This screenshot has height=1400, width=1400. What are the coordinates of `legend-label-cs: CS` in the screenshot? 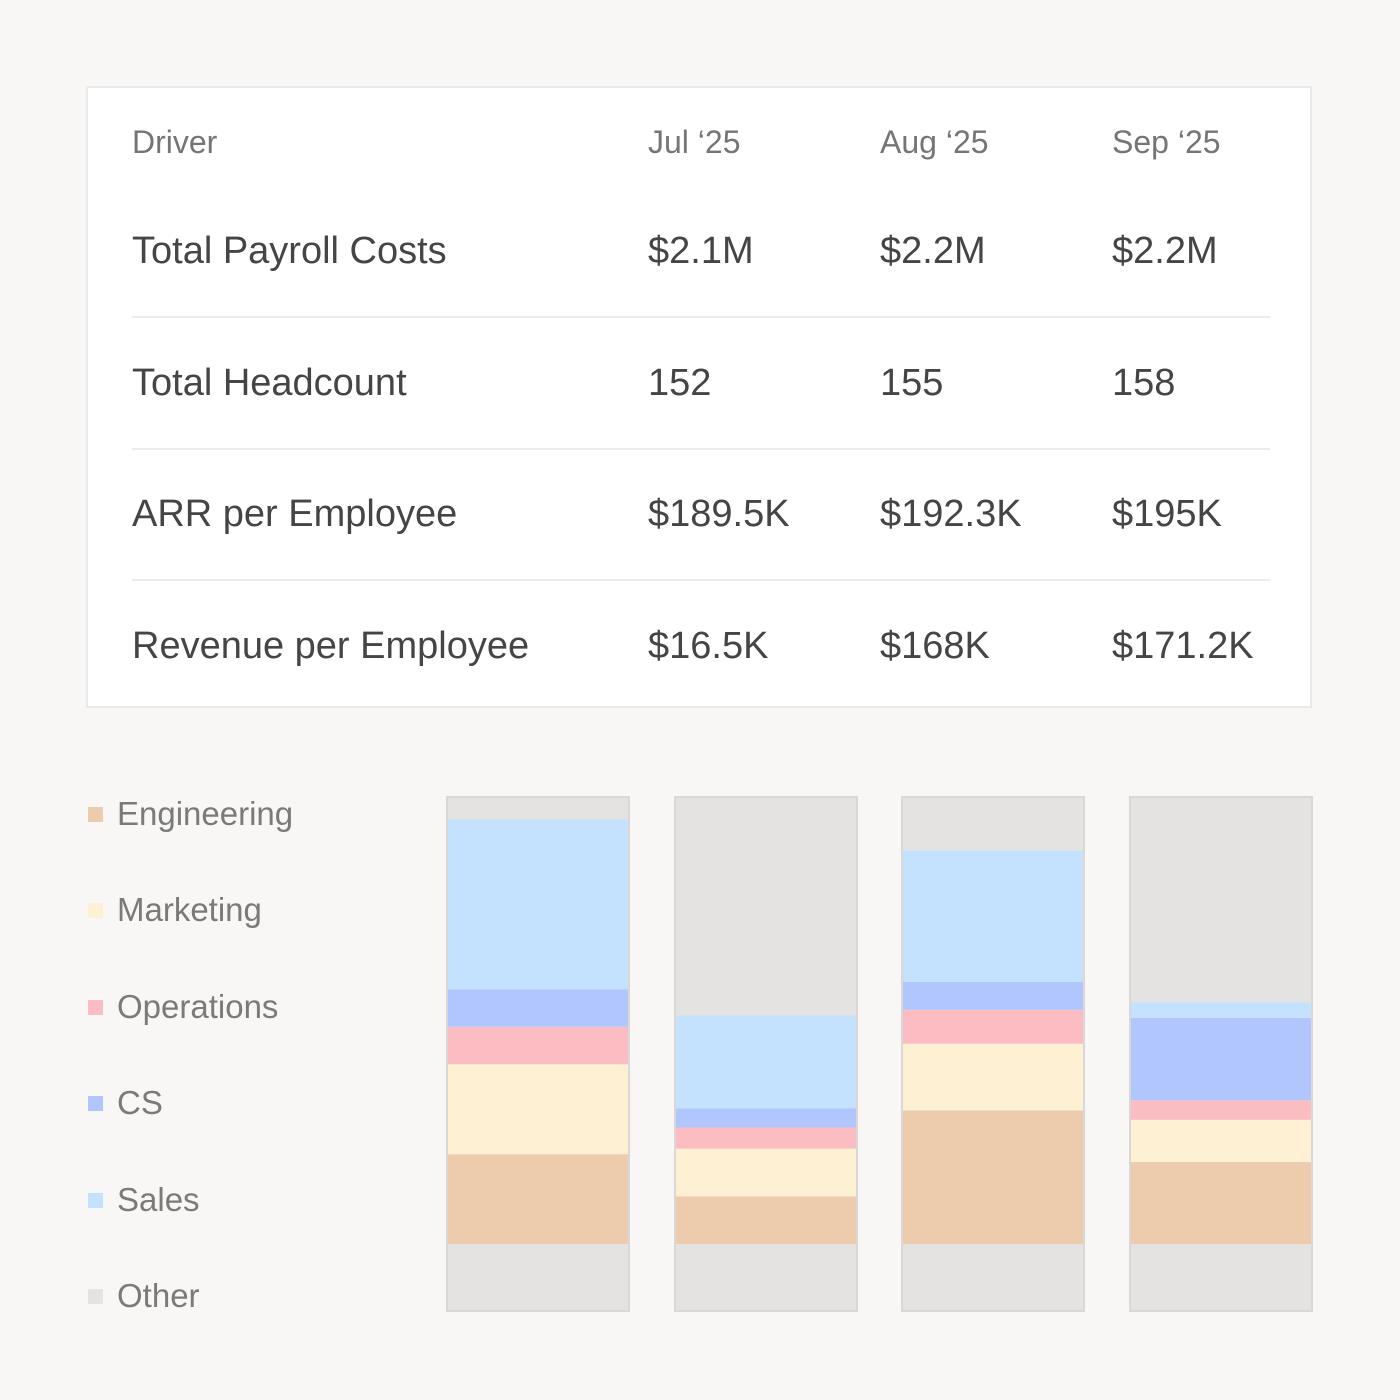 It's located at (140, 1102).